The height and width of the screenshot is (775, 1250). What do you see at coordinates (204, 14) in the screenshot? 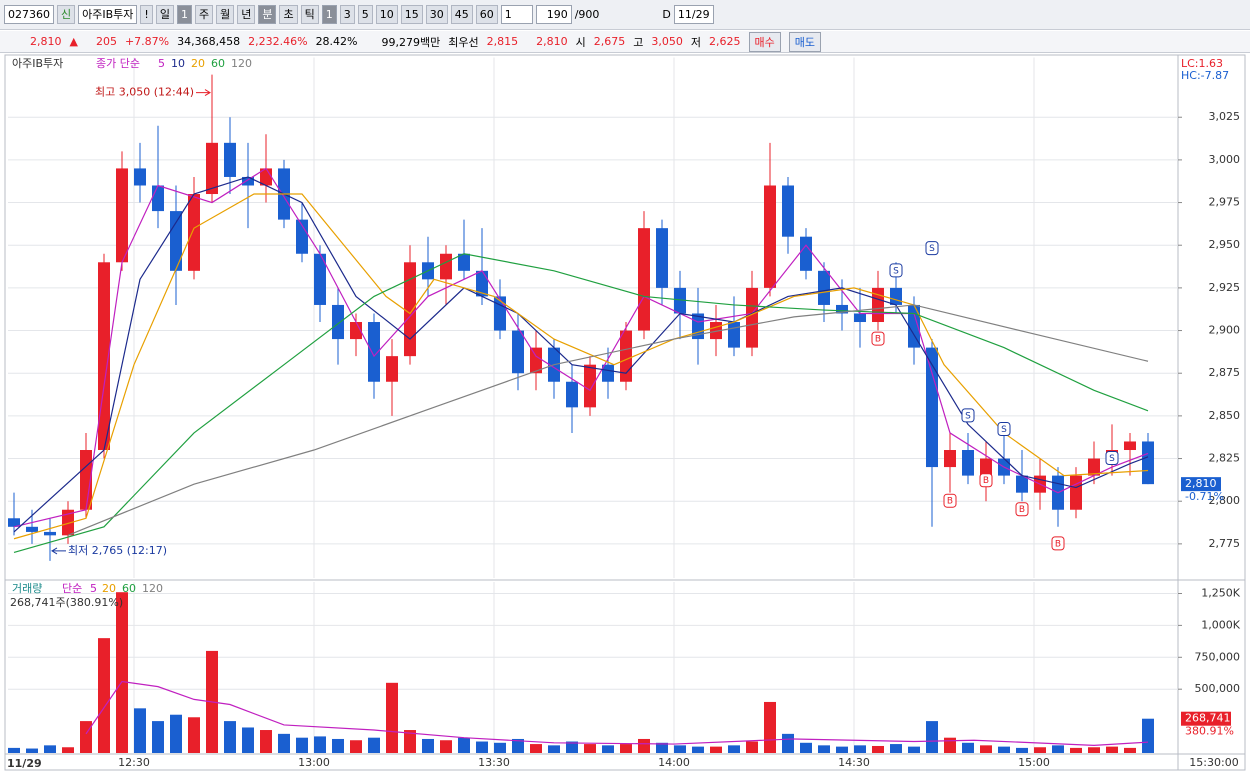
I see `period-btn: 주` at bounding box center [204, 14].